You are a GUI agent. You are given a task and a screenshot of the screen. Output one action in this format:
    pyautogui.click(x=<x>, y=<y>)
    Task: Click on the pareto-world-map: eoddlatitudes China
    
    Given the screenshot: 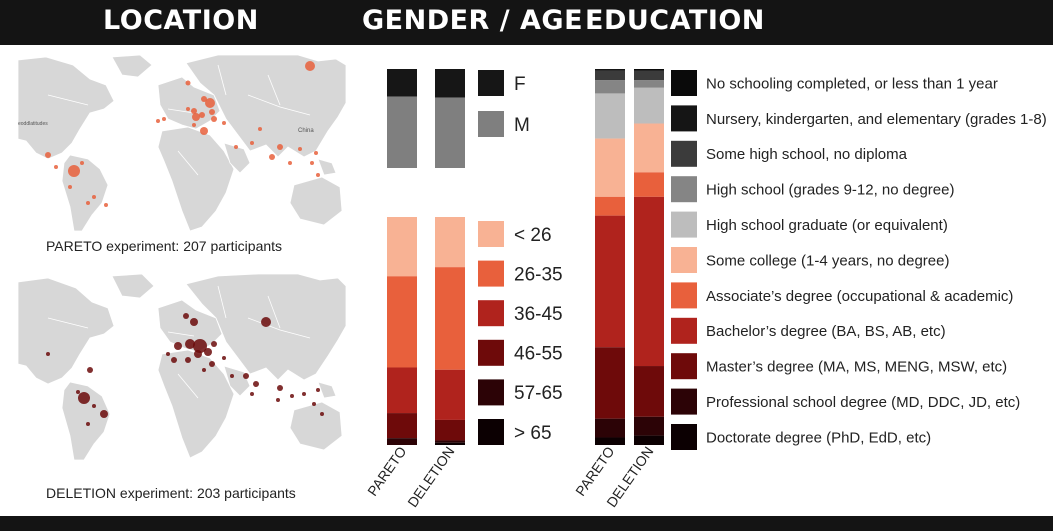 What is the action you would take?
    pyautogui.click(x=182, y=144)
    